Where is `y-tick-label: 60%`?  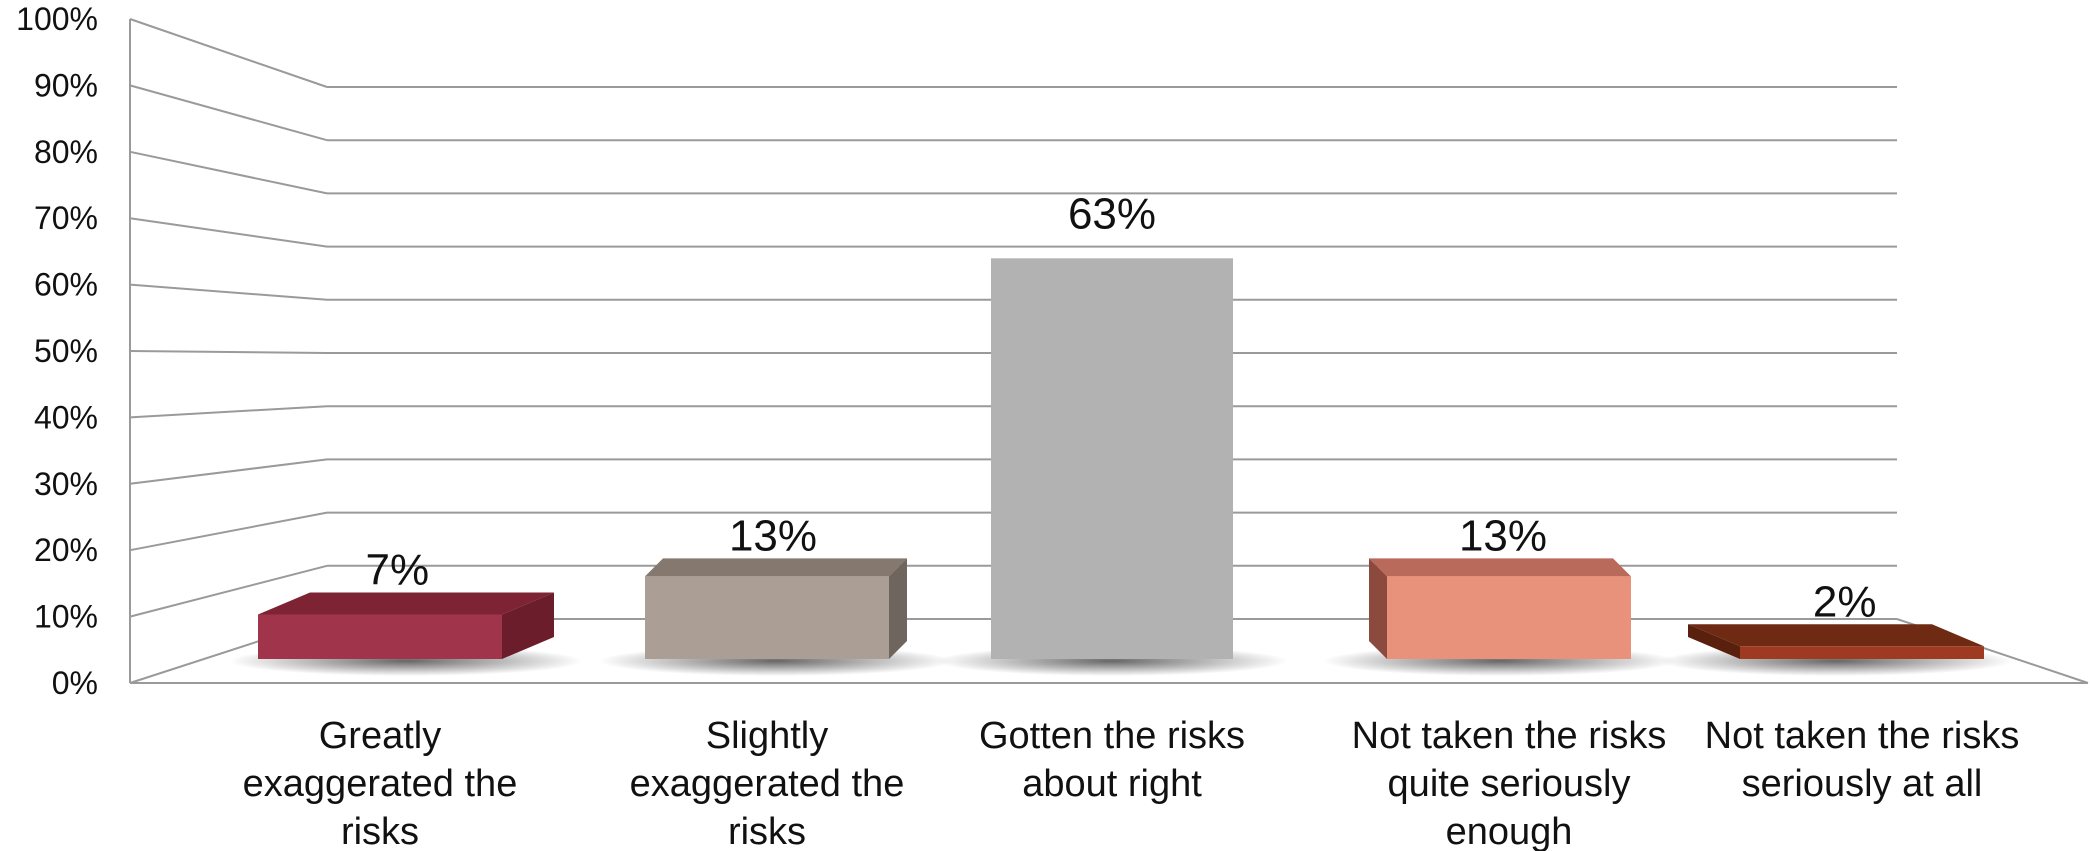 y-tick-label: 60% is located at coordinates (66, 285).